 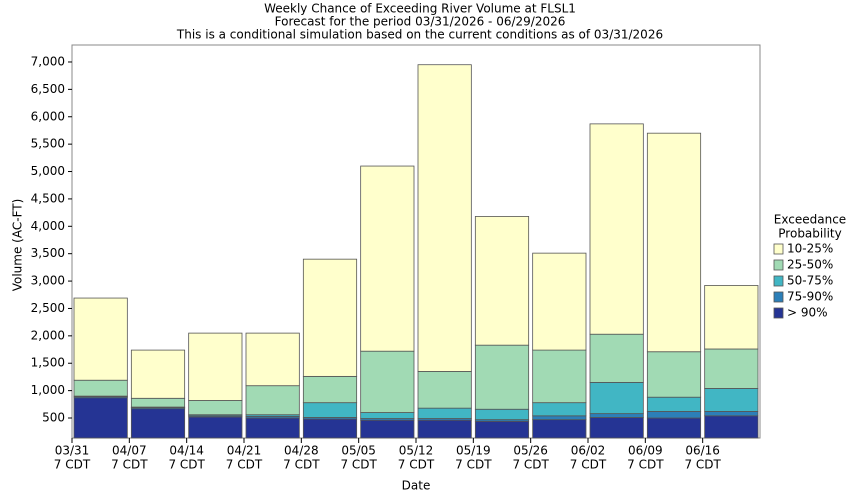 What do you see at coordinates (72, 451) in the screenshot?
I see `x-tick-label: 03/31` at bounding box center [72, 451].